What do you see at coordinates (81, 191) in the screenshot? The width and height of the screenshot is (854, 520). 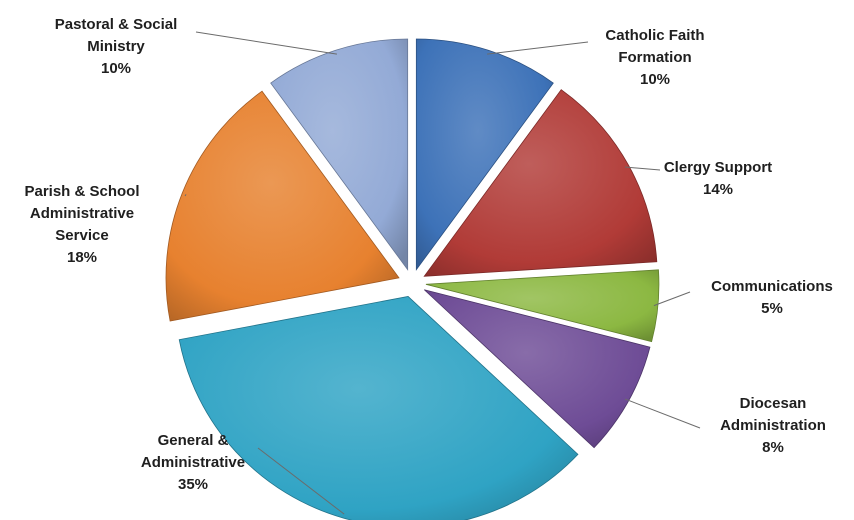 I see `slice-name-label: Parish & School` at bounding box center [81, 191].